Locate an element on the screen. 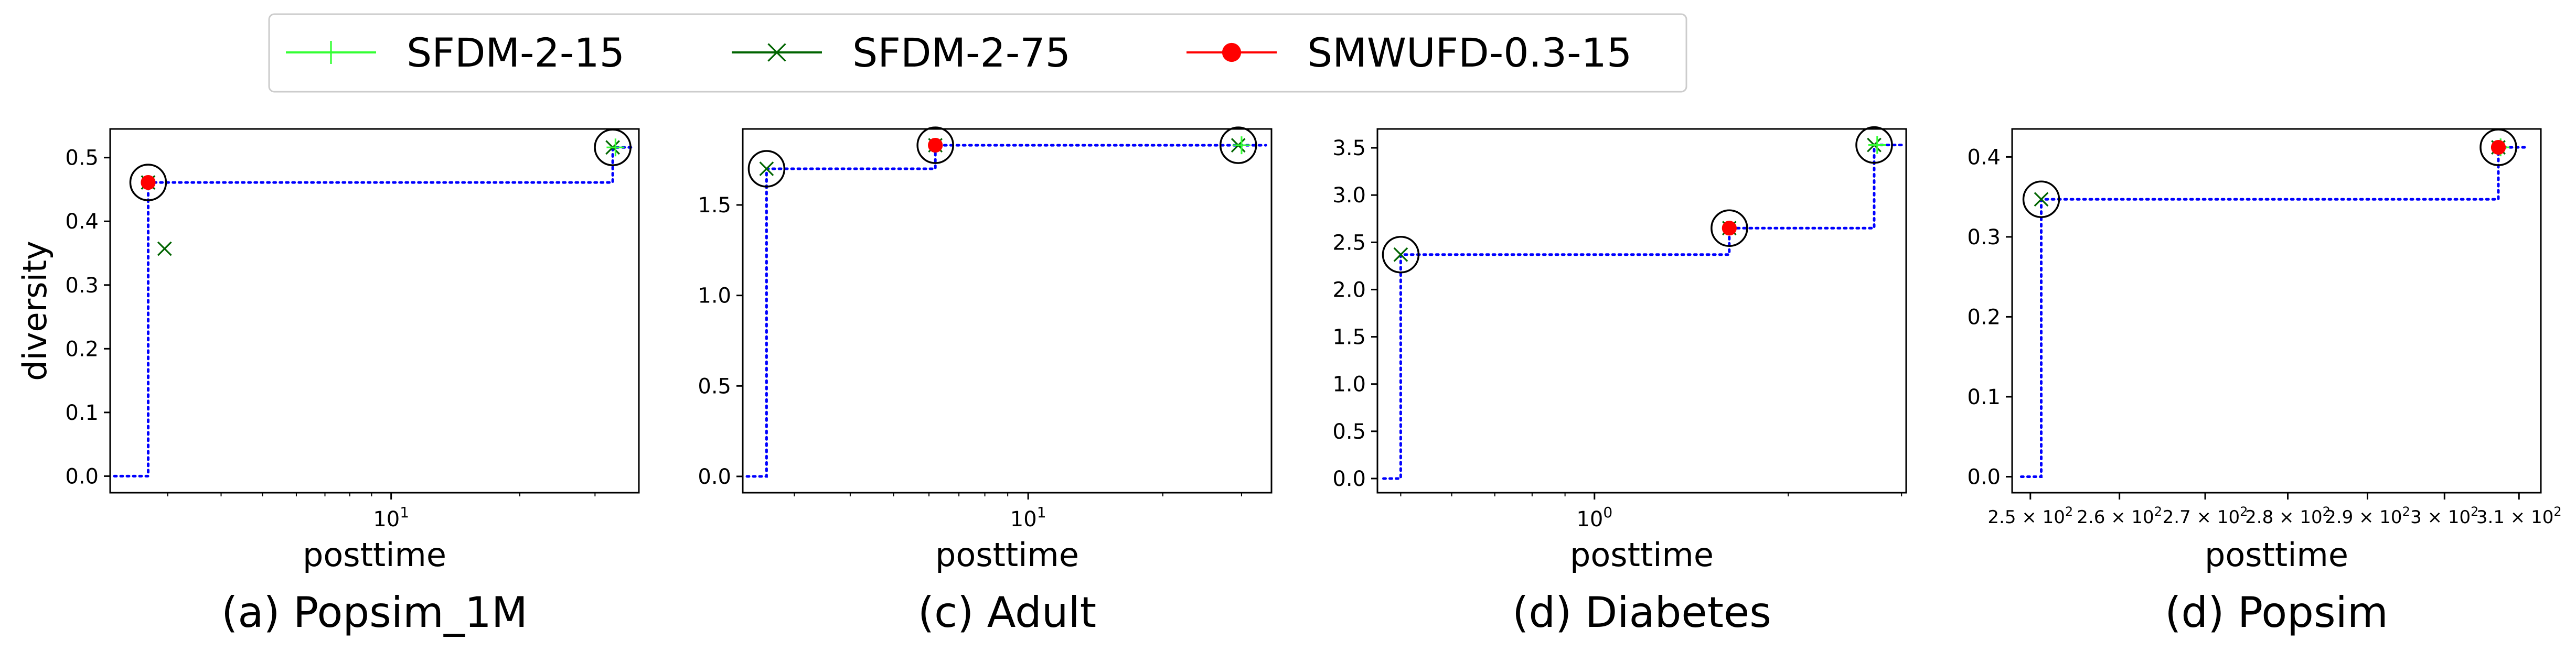 The image size is (2576, 651). panel-caption: (c) Adult is located at coordinates (1007, 612).